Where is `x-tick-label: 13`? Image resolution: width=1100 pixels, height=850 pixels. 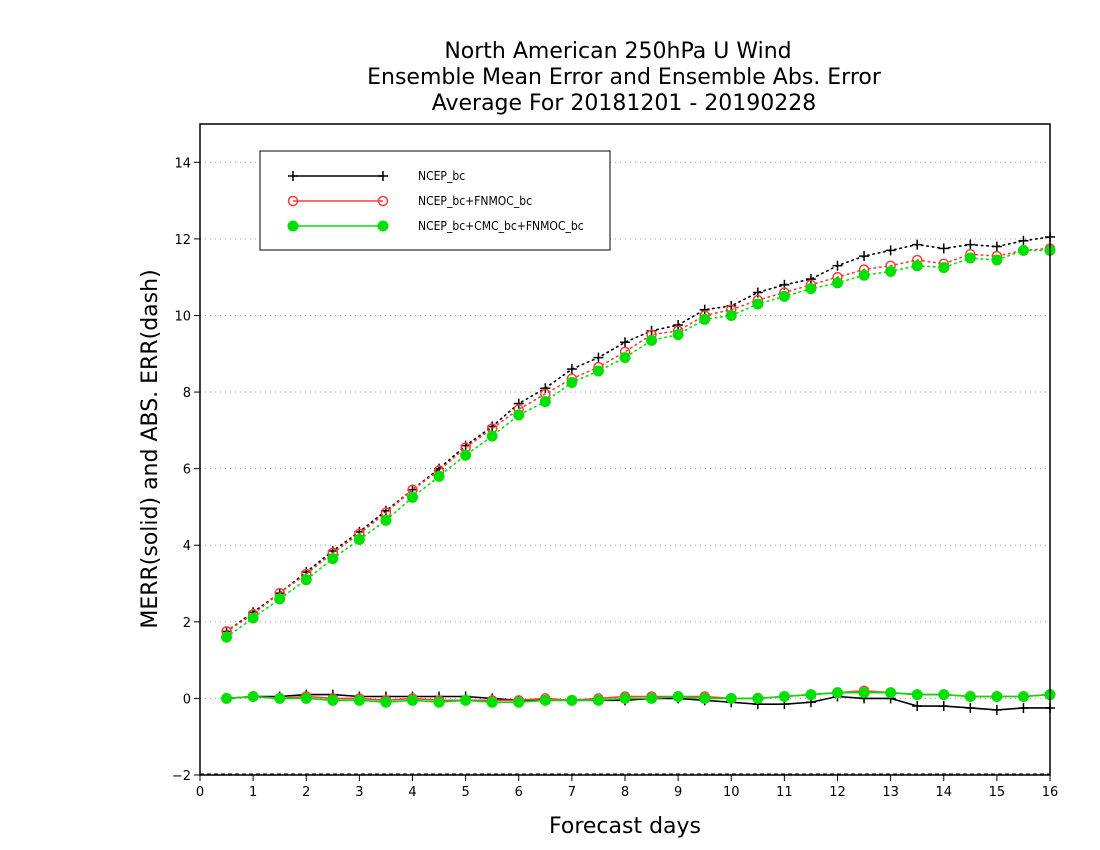 x-tick-label: 13 is located at coordinates (890, 792).